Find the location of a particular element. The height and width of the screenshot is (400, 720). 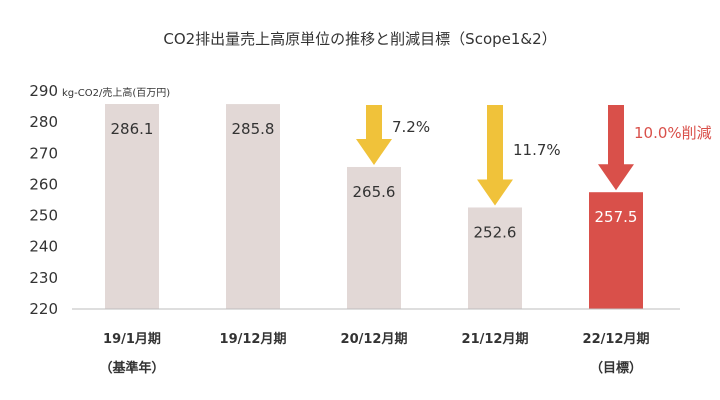

y-unit-label: kg-CO2/売上高(百万円) is located at coordinates (116, 92).